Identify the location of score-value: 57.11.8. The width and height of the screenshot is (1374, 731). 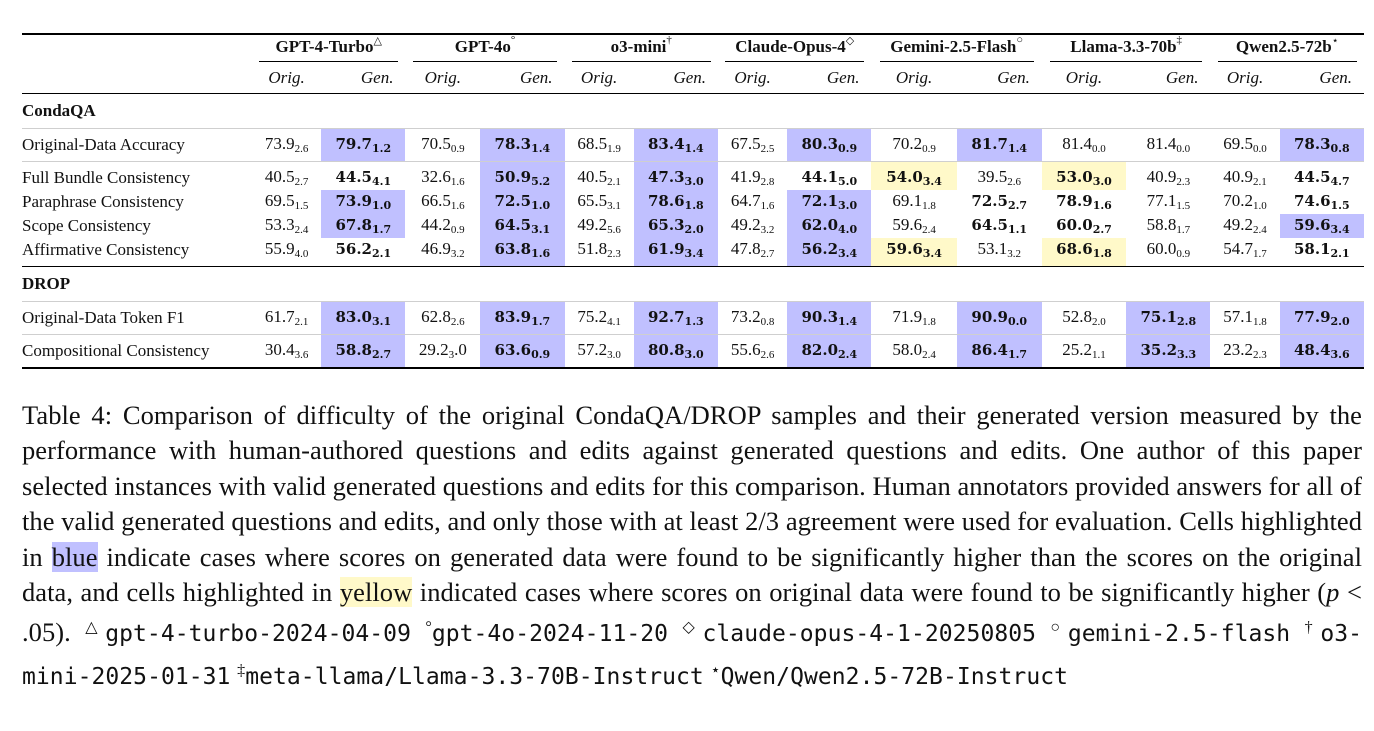
(1245, 318).